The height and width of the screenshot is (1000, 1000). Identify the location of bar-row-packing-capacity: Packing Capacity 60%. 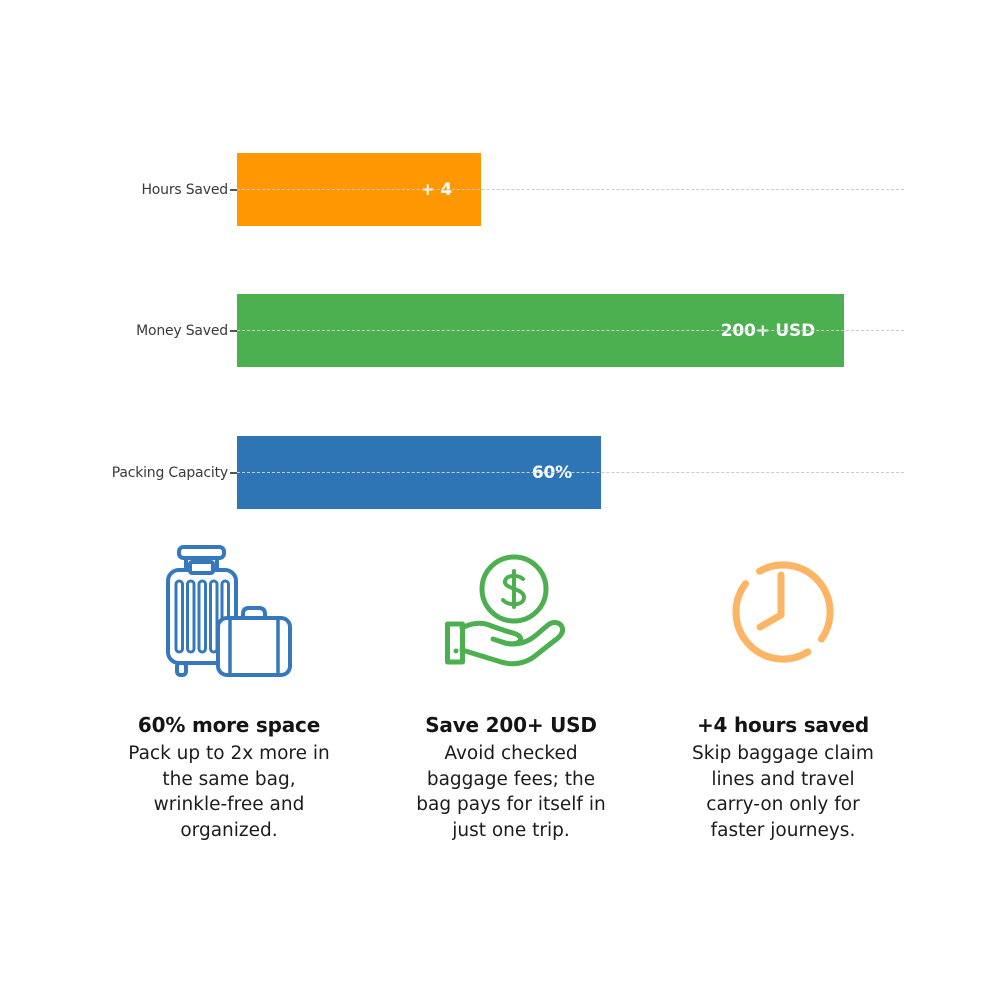
(500, 472).